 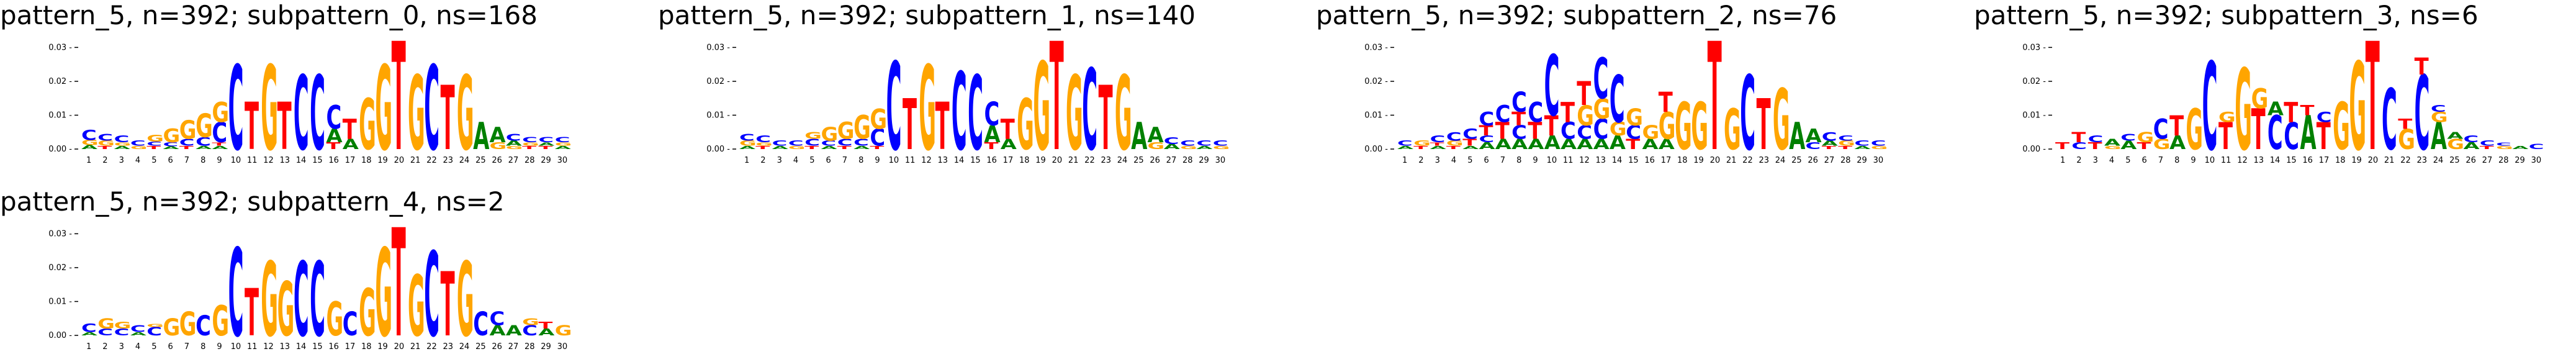 What do you see at coordinates (1187, 160) in the screenshot?
I see `x-tick-label: 28` at bounding box center [1187, 160].